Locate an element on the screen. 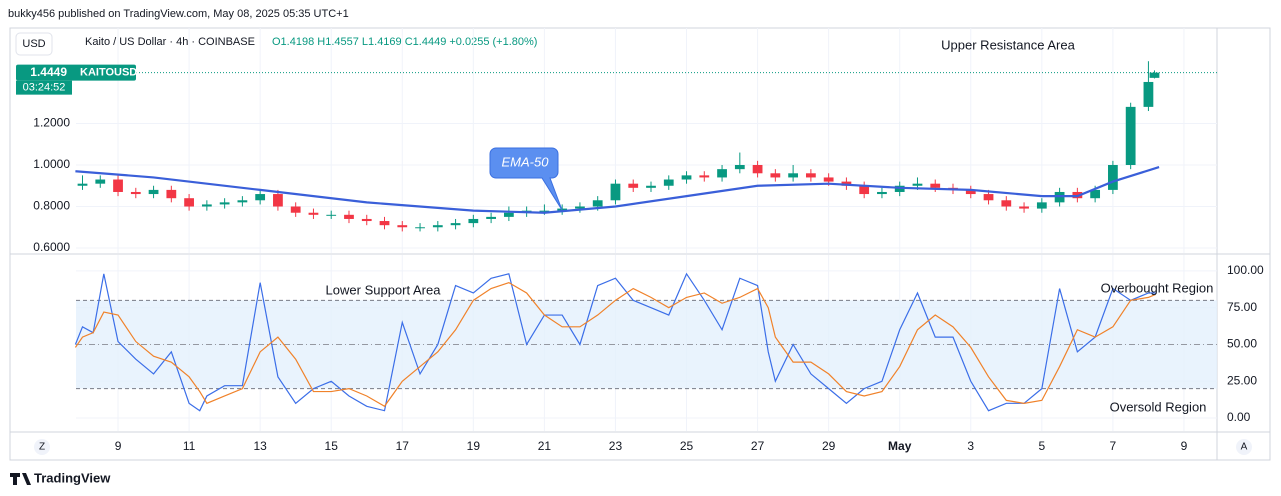 The height and width of the screenshot is (496, 1281). x-tick-label: 23 is located at coordinates (616, 446).